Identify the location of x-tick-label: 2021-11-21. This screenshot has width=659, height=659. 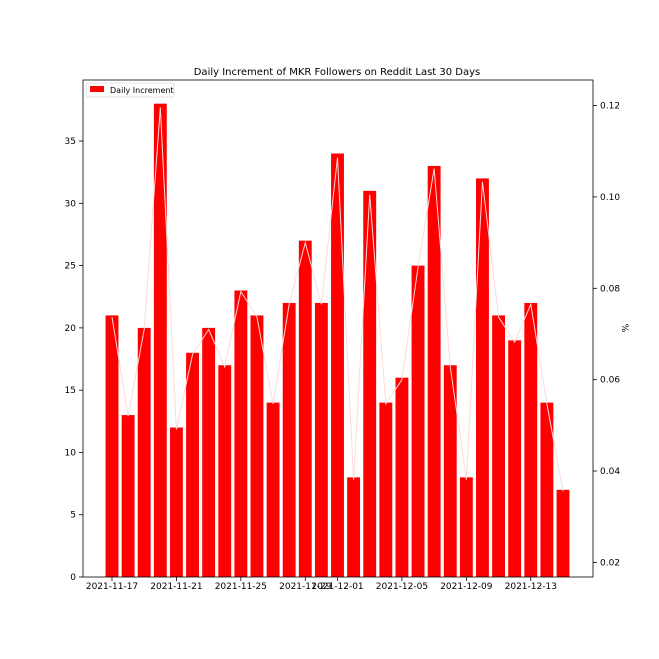
(176, 587).